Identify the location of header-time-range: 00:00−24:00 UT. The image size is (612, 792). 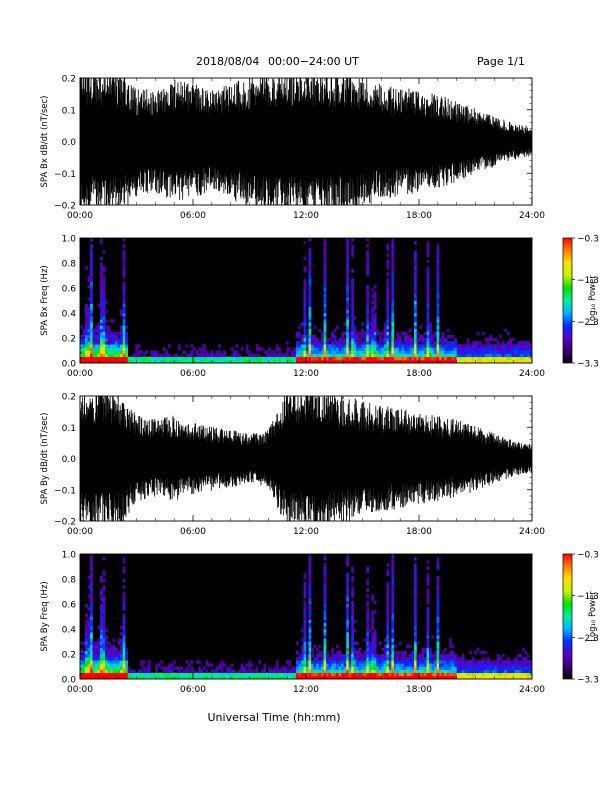
(313, 61).